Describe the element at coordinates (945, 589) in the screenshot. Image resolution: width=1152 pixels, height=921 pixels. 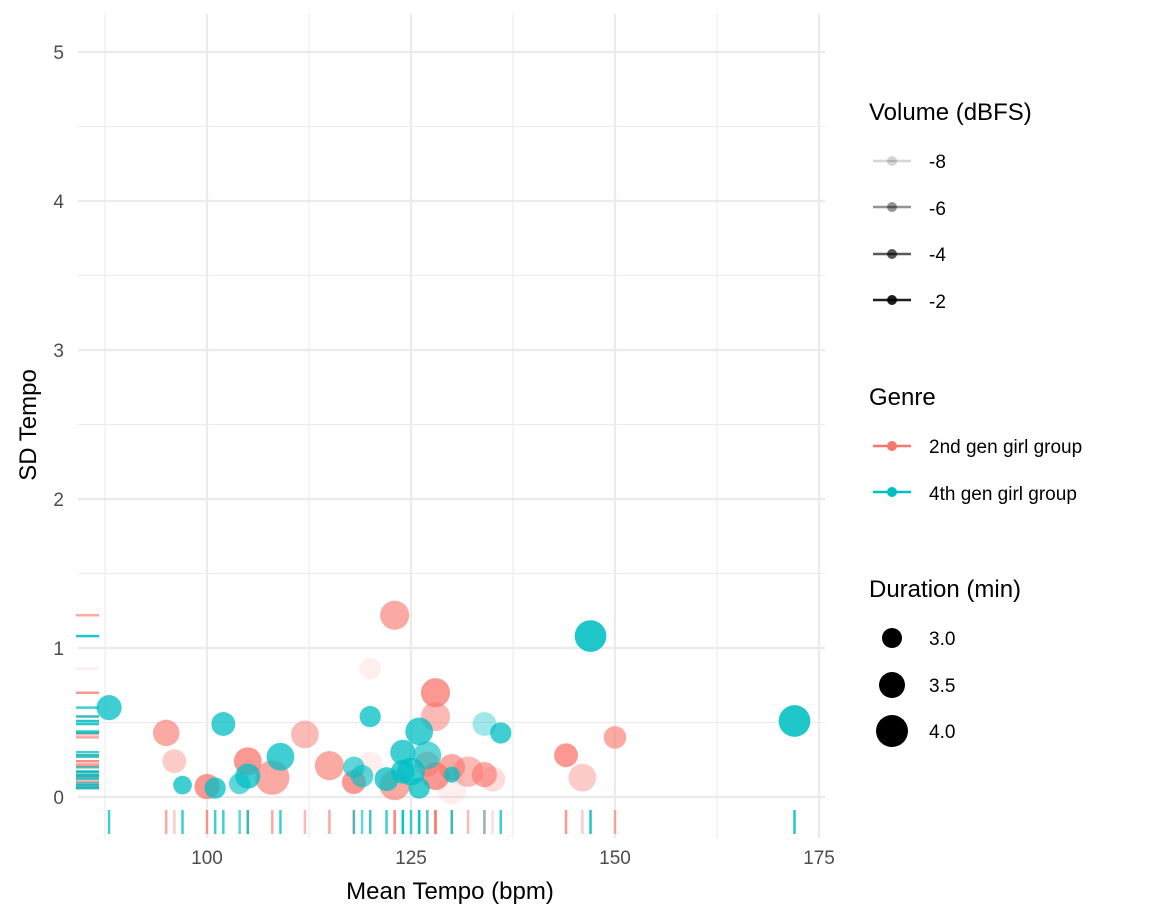
I see `legend-duration-title: Duration (min)` at that location.